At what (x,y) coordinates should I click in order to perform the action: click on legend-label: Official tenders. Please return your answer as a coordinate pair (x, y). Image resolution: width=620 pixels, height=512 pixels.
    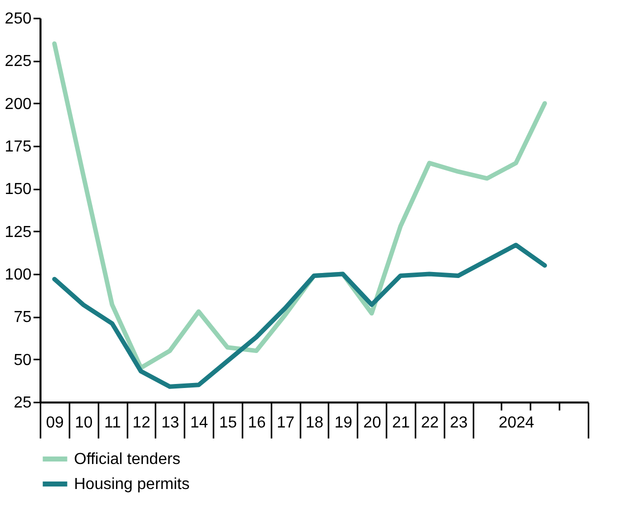
    Looking at the image, I should click on (127, 459).